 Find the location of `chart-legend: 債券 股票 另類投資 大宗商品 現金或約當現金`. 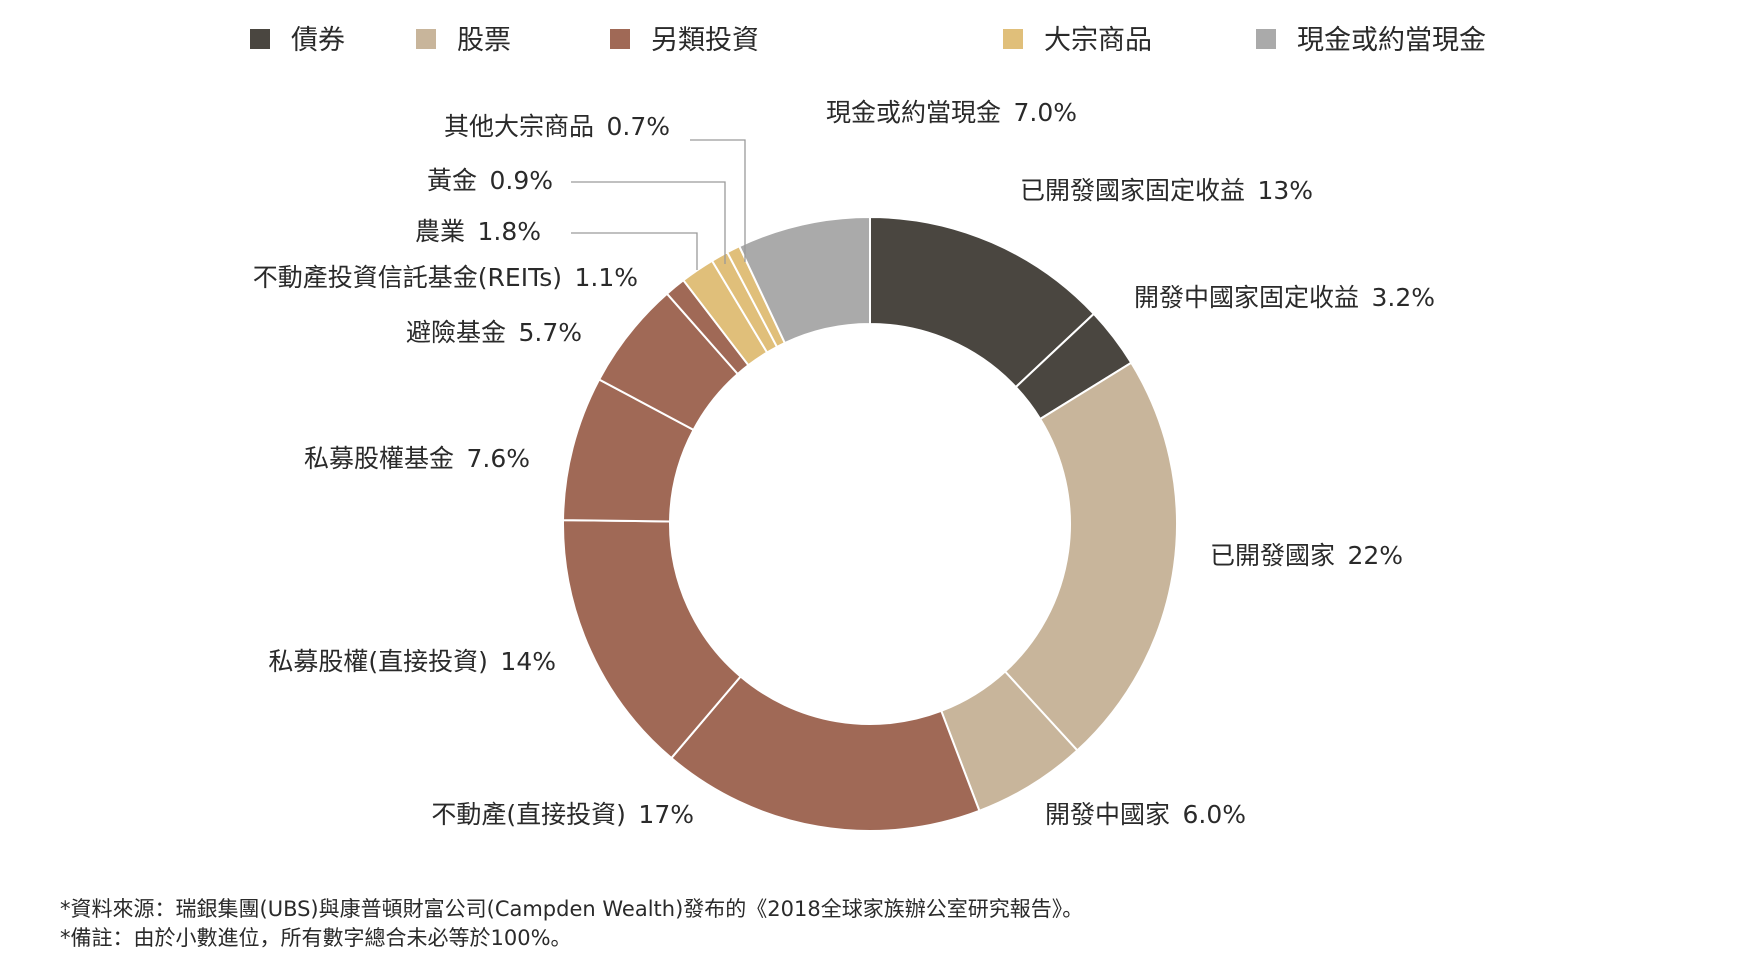

chart-legend: 債券 股票 另類投資 大宗商品 現金或約當現金 is located at coordinates (868, 40).